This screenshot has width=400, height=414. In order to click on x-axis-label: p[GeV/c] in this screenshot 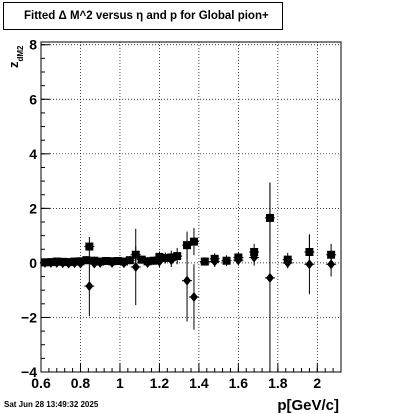, I will do `click(308, 405)`.